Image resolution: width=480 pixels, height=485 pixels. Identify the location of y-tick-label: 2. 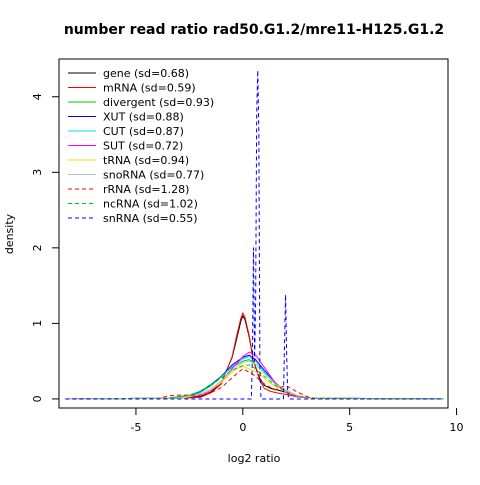
(37, 247).